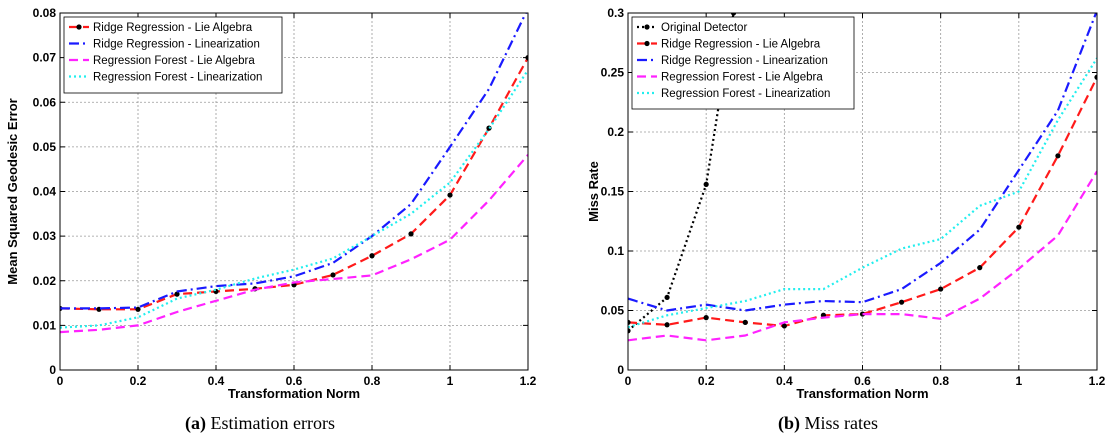 This screenshot has height=439, width=1107. Describe the element at coordinates (615, 13) in the screenshot. I see `y-tick-label: 0.3` at that location.